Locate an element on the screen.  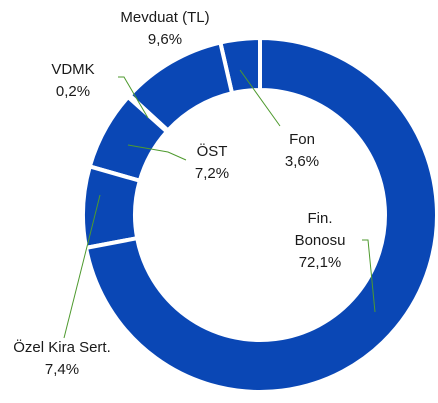
value-label: 0,2% is located at coordinates (73, 91).